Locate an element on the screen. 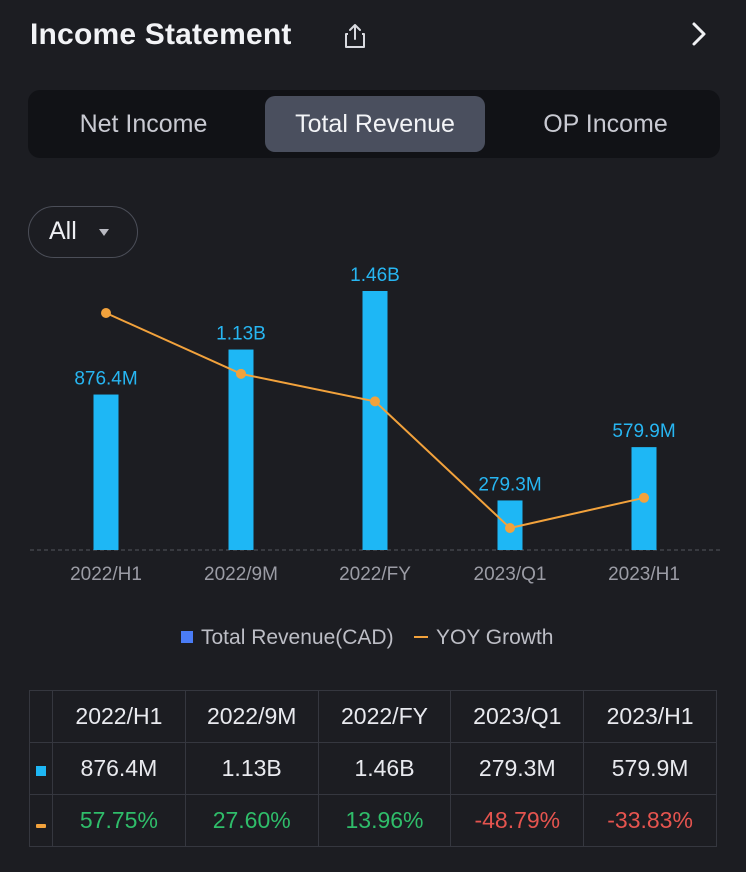  table-header-cell: 2023/H1 is located at coordinates (650, 716).